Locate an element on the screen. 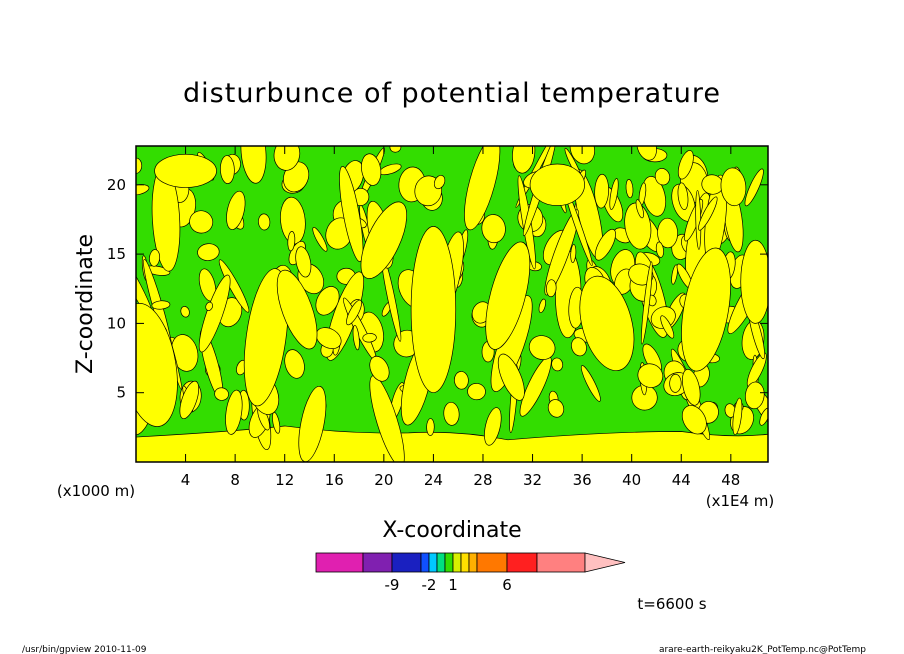  colorbar-extend-arrow is located at coordinates (605, 562).